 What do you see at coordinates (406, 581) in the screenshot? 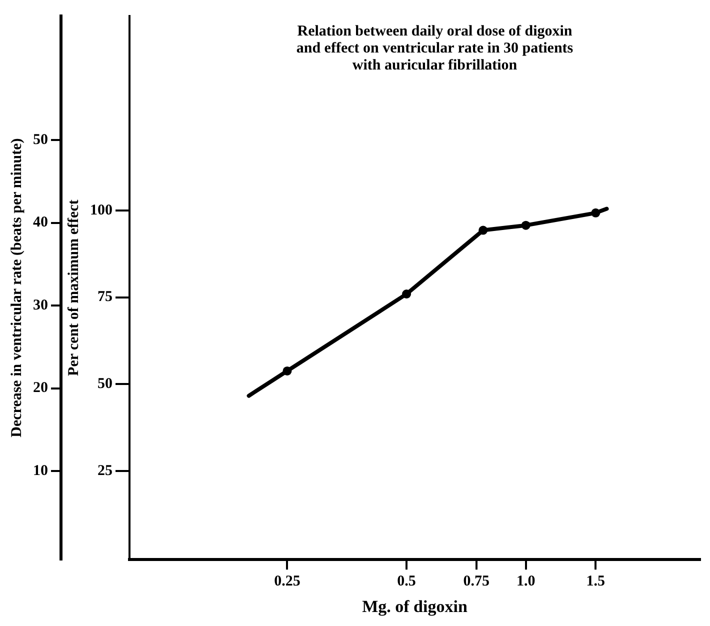
I see `x-tick-label: 0.5` at bounding box center [406, 581].